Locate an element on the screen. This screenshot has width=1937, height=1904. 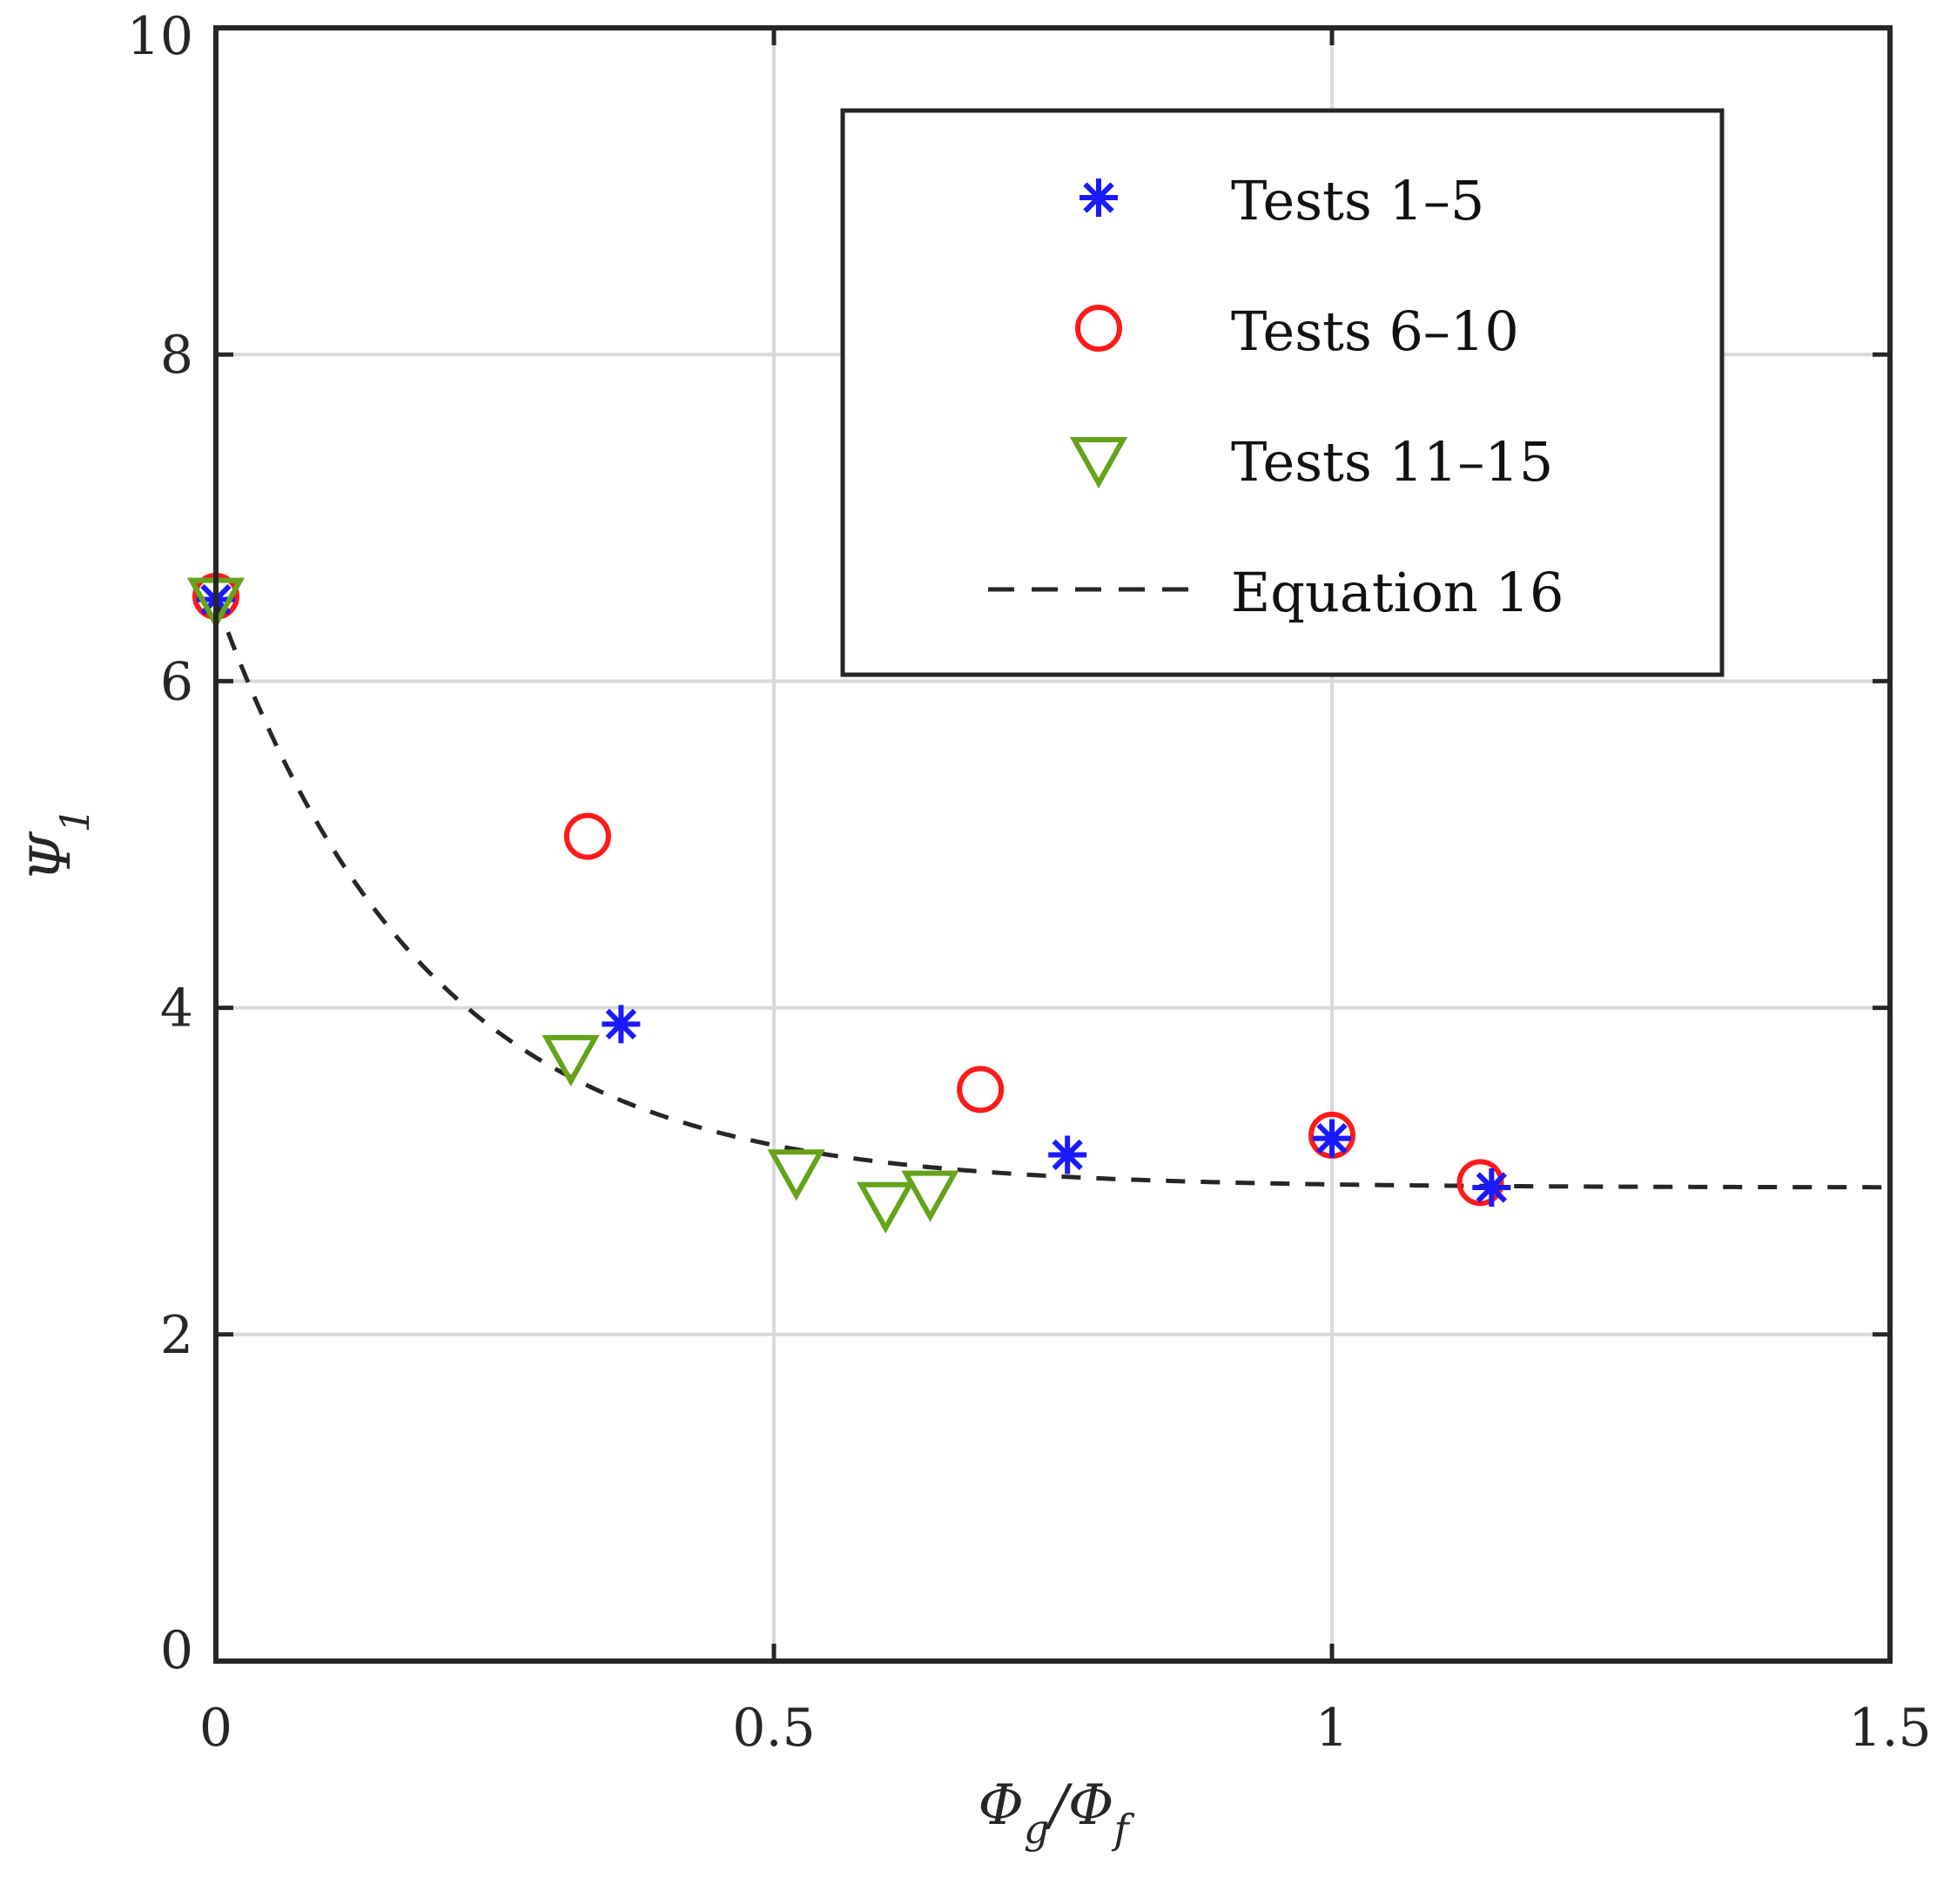
x-tick-label-1: 1 is located at coordinates (1332, 1728).